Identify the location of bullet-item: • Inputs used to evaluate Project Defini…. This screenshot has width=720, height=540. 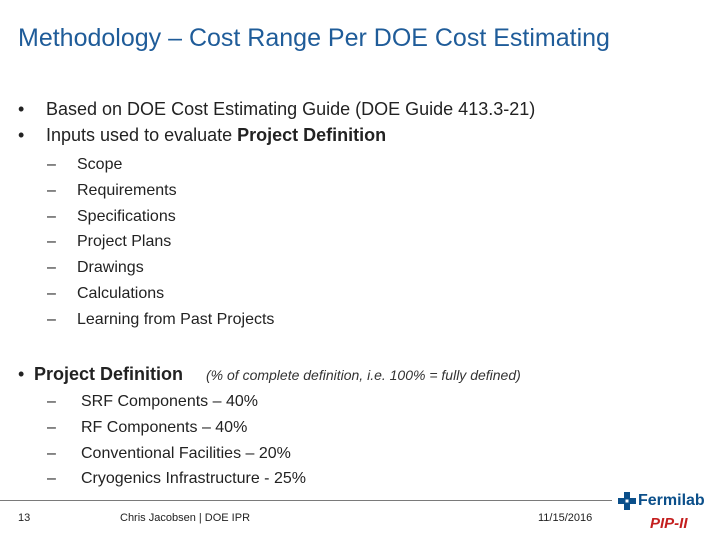
(363, 135).